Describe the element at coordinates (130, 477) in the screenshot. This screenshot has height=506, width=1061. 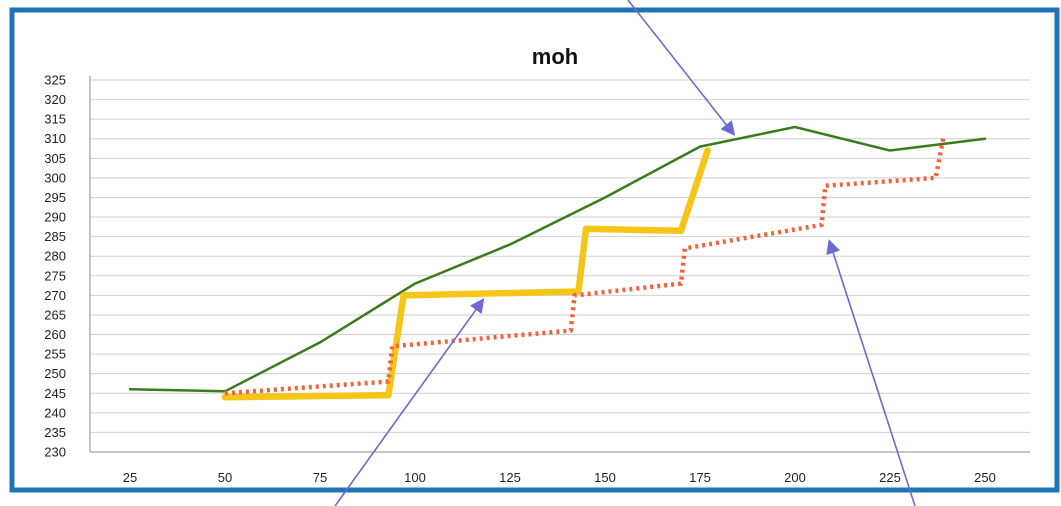
I see `x-tick-label: 25` at that location.